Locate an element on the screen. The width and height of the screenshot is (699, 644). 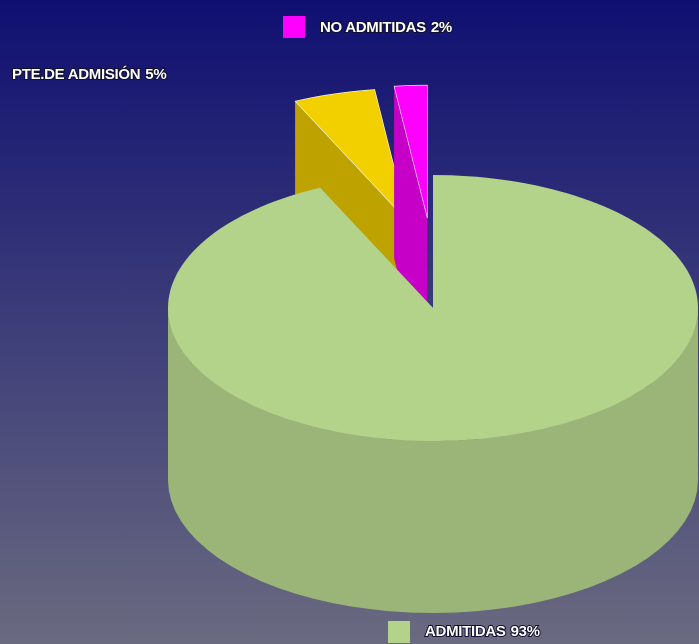
label-category: PTE.DE ADMISIÓN is located at coordinates (76, 74).